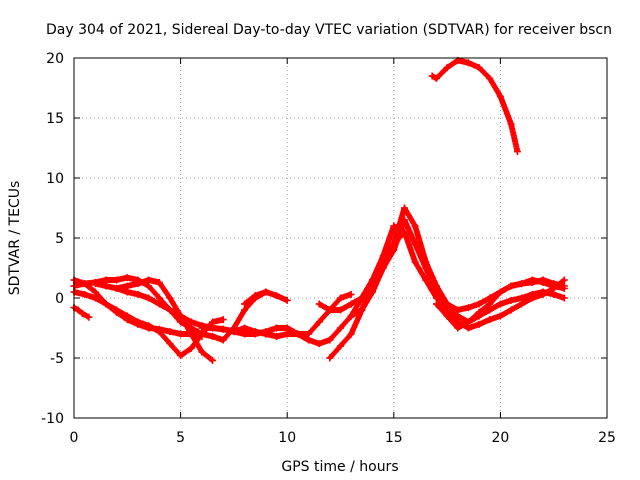 The width and height of the screenshot is (640, 480). I want to click on y-tick-label: 10, so click(55, 179).